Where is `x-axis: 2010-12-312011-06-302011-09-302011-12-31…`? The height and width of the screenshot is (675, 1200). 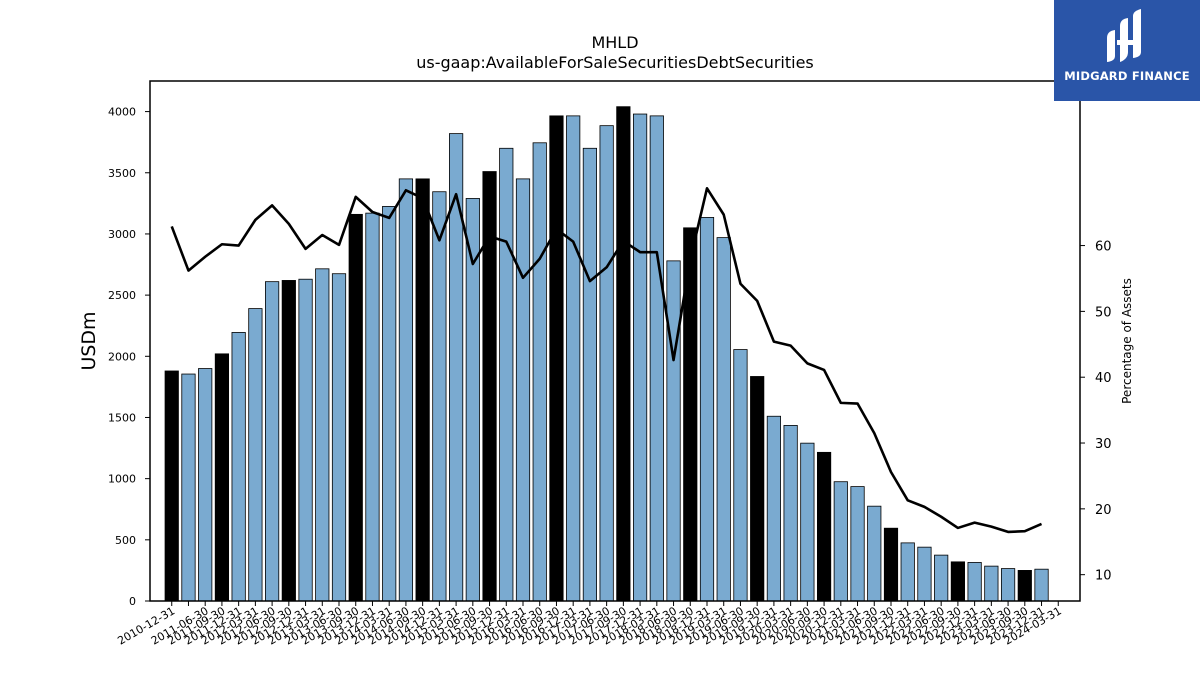 x-axis: 2010-12-312011-06-302011-09-302011-12-31… is located at coordinates (589, 624).